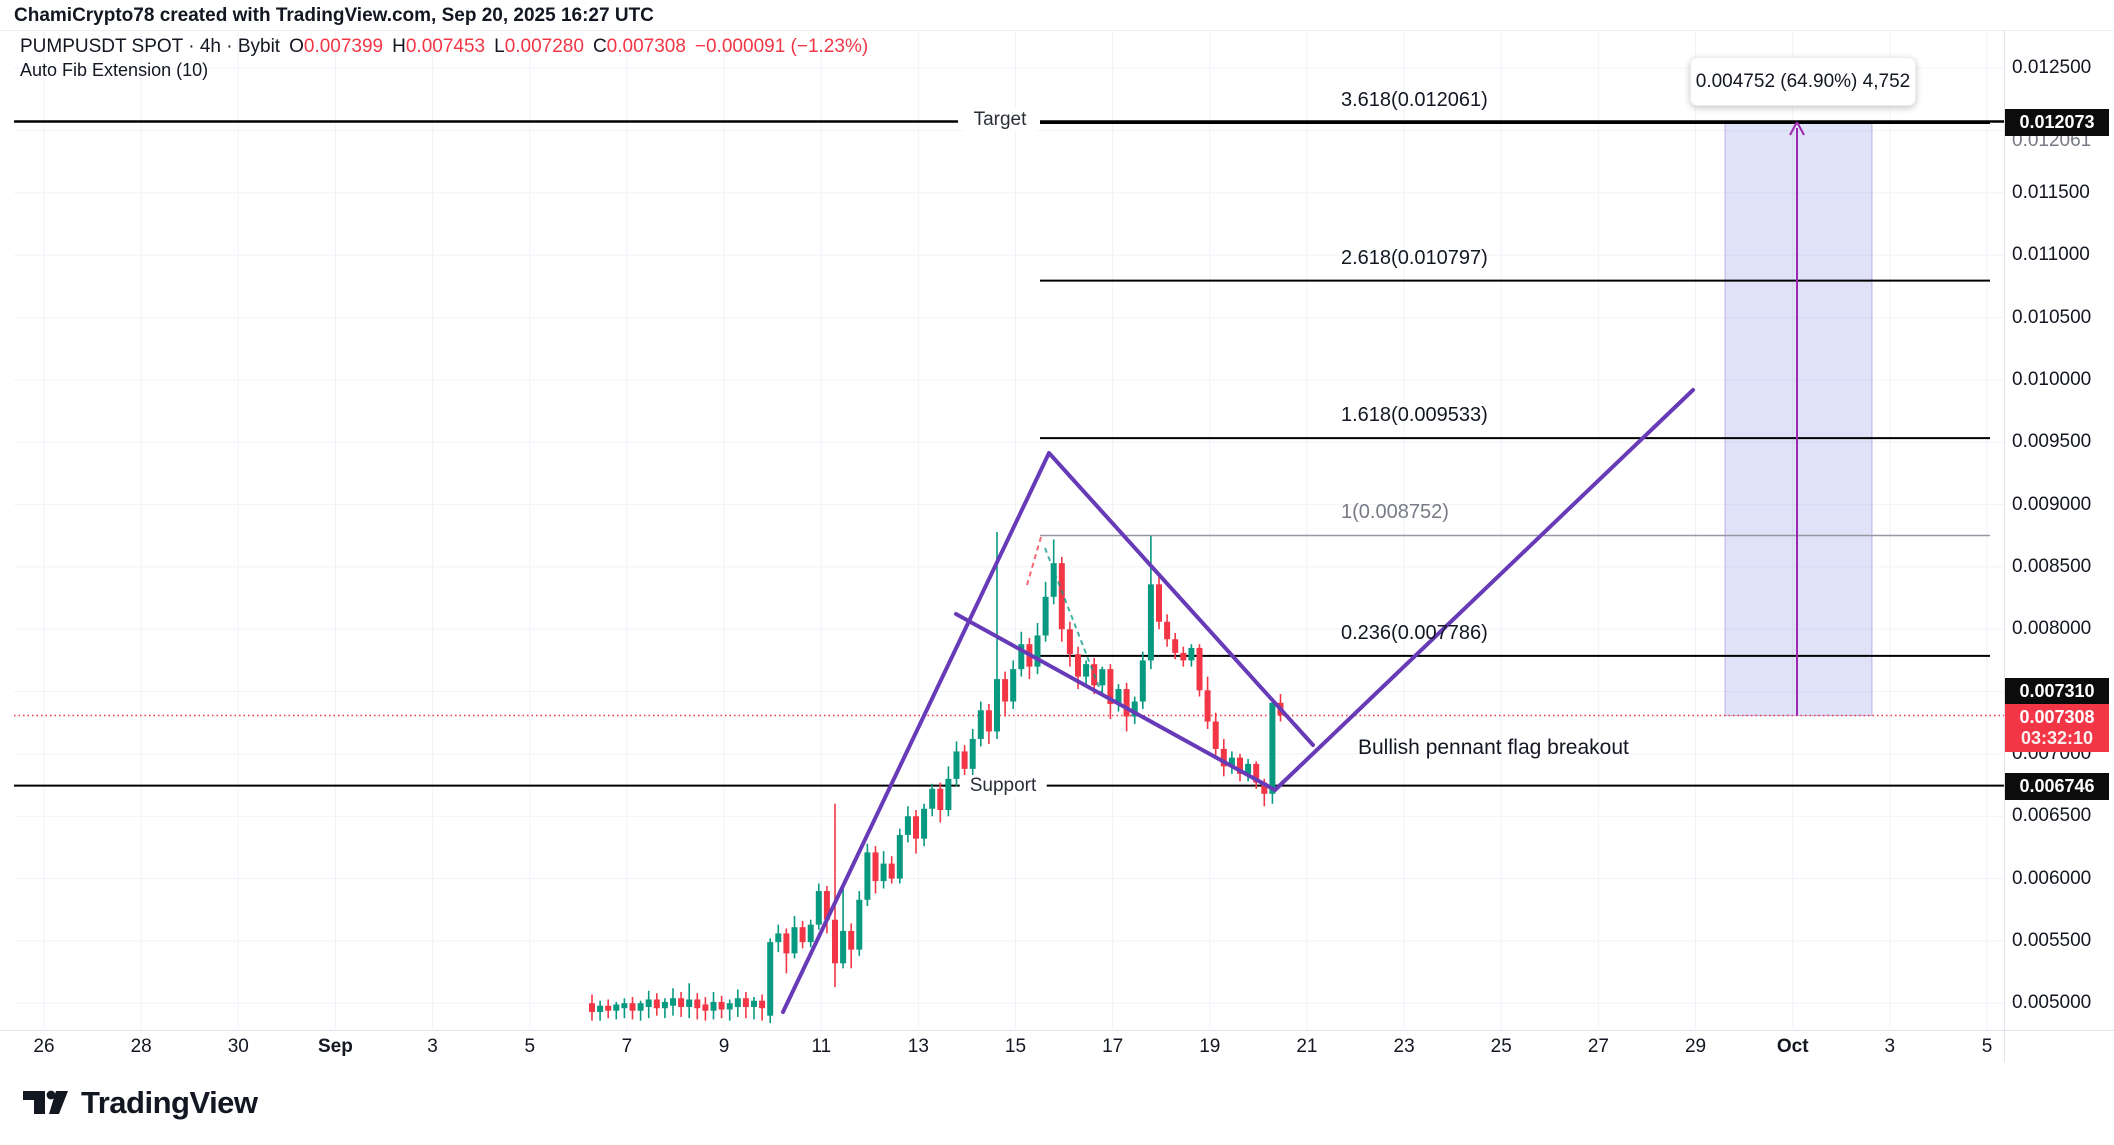  Describe the element at coordinates (45, 1102) in the screenshot. I see `tradingview-logo-icon` at that location.